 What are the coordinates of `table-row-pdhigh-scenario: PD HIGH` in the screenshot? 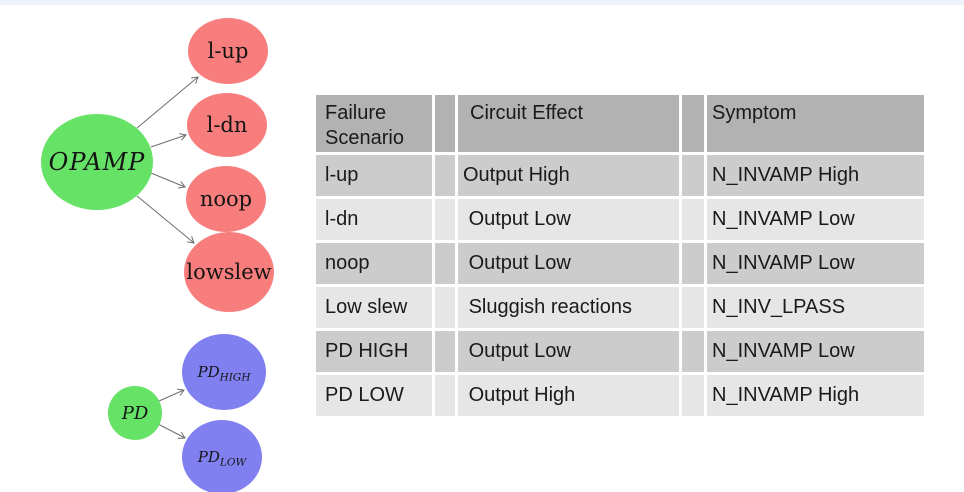 It's located at (374, 351).